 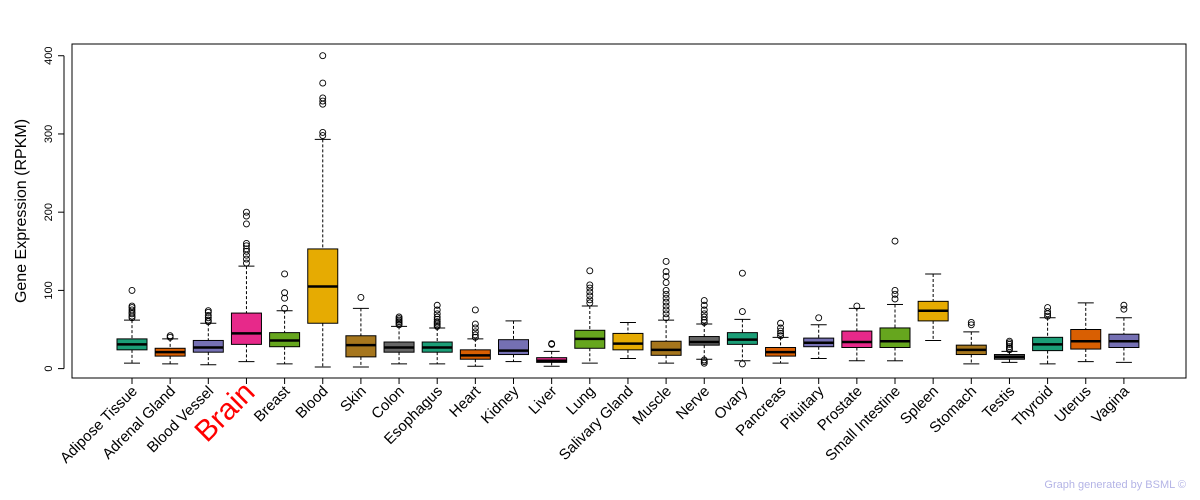 What do you see at coordinates (311, 402) in the screenshot?
I see `category-label-blood: Blood` at bounding box center [311, 402].